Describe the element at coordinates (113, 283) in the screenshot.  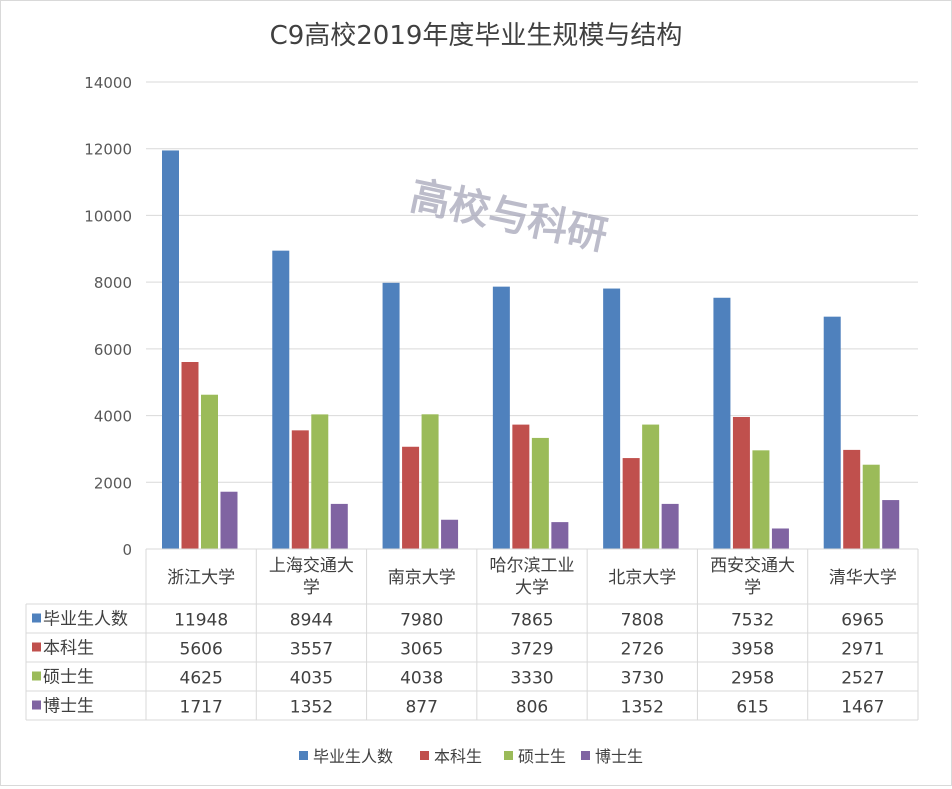
I see `y-tick-label: 8000` at that location.